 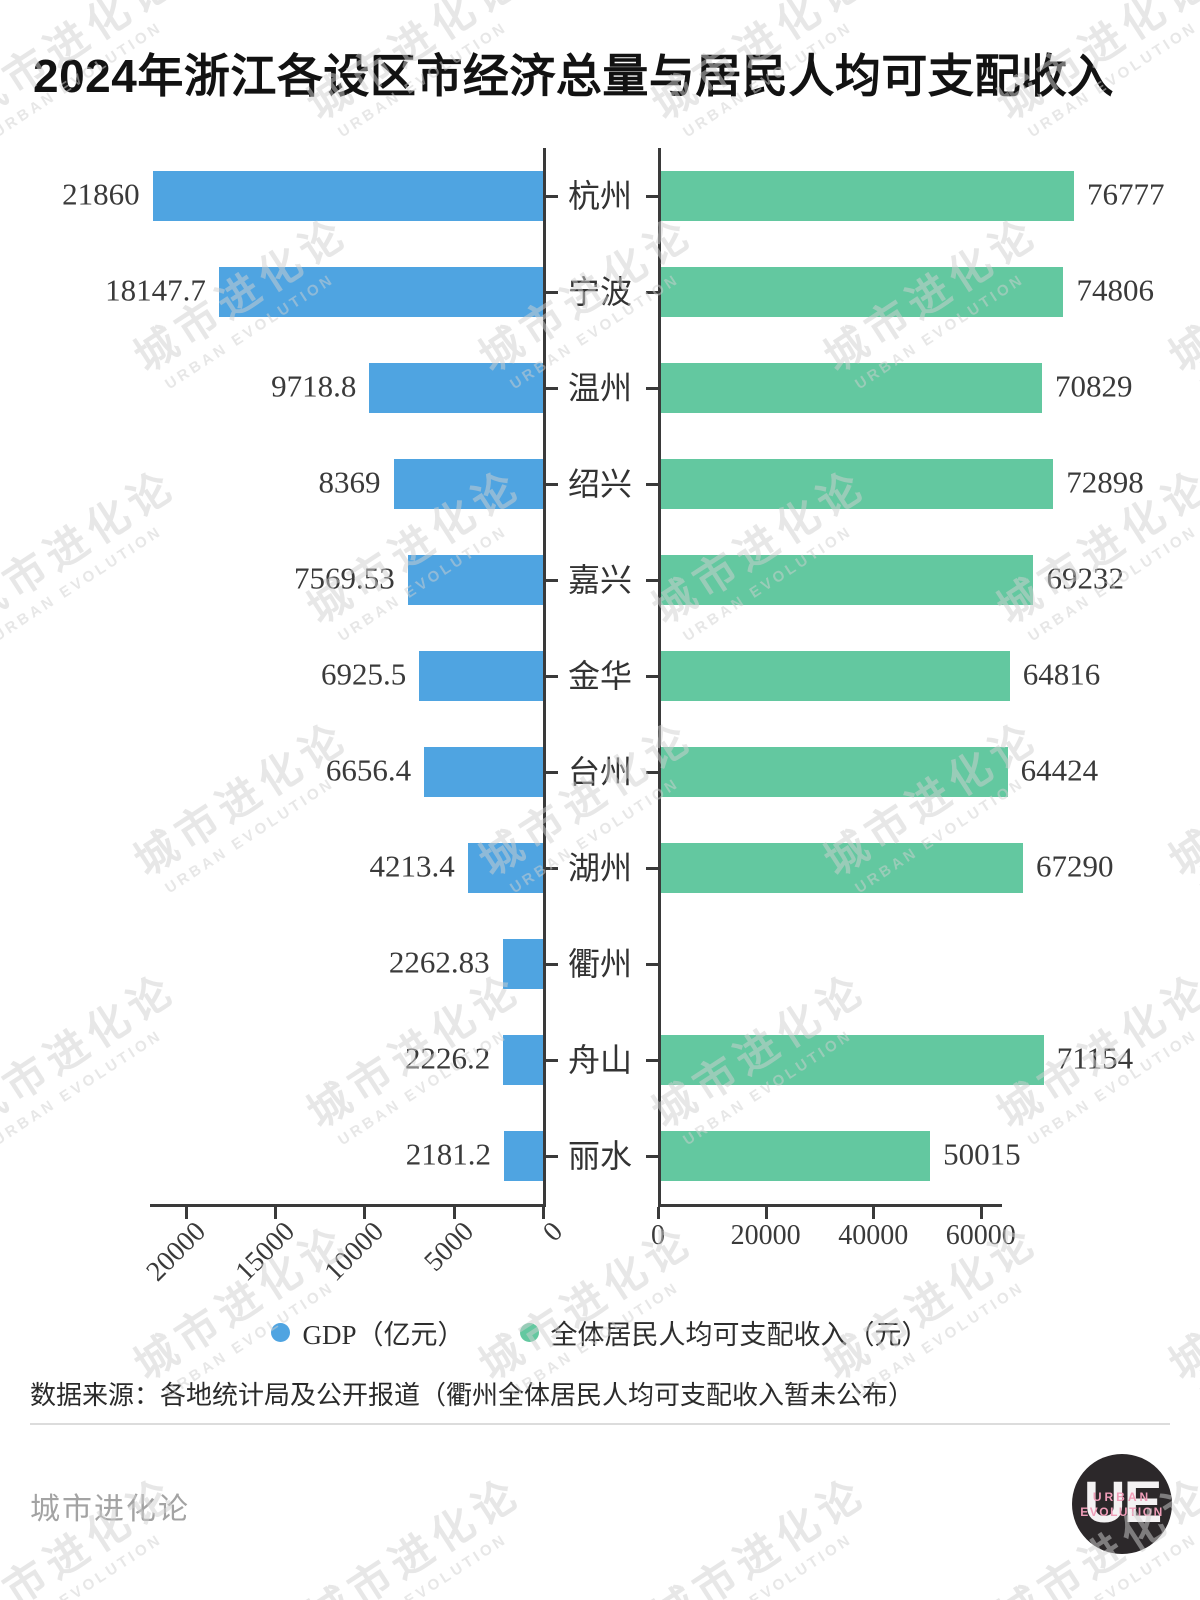 What do you see at coordinates (439, 962) in the screenshot?
I see `gdp-value-label: 2262.83` at bounding box center [439, 962].